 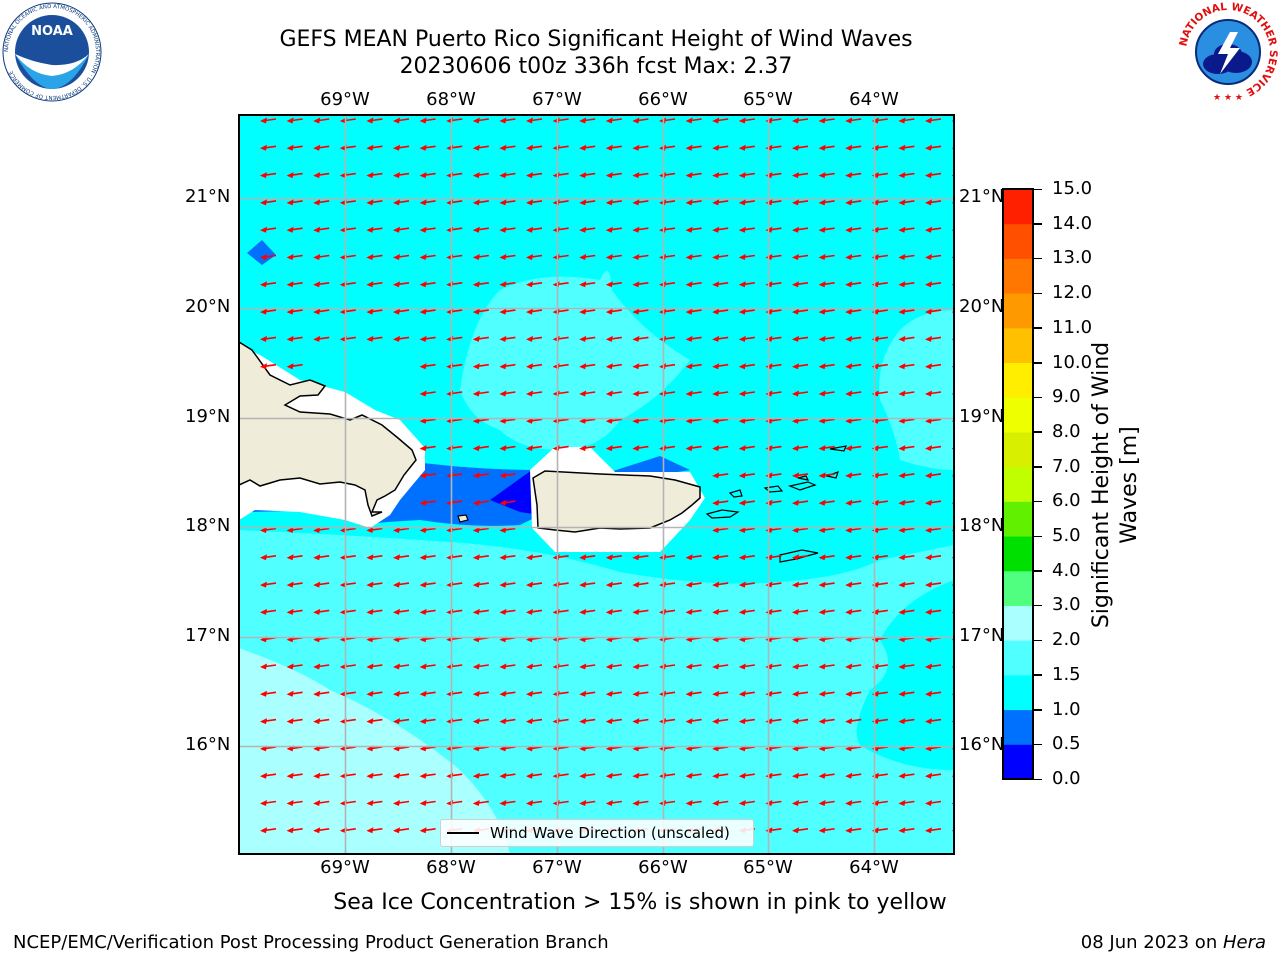 What do you see at coordinates (874, 867) in the screenshot?
I see `lon-label-bottom-64w: 64°W` at bounding box center [874, 867].